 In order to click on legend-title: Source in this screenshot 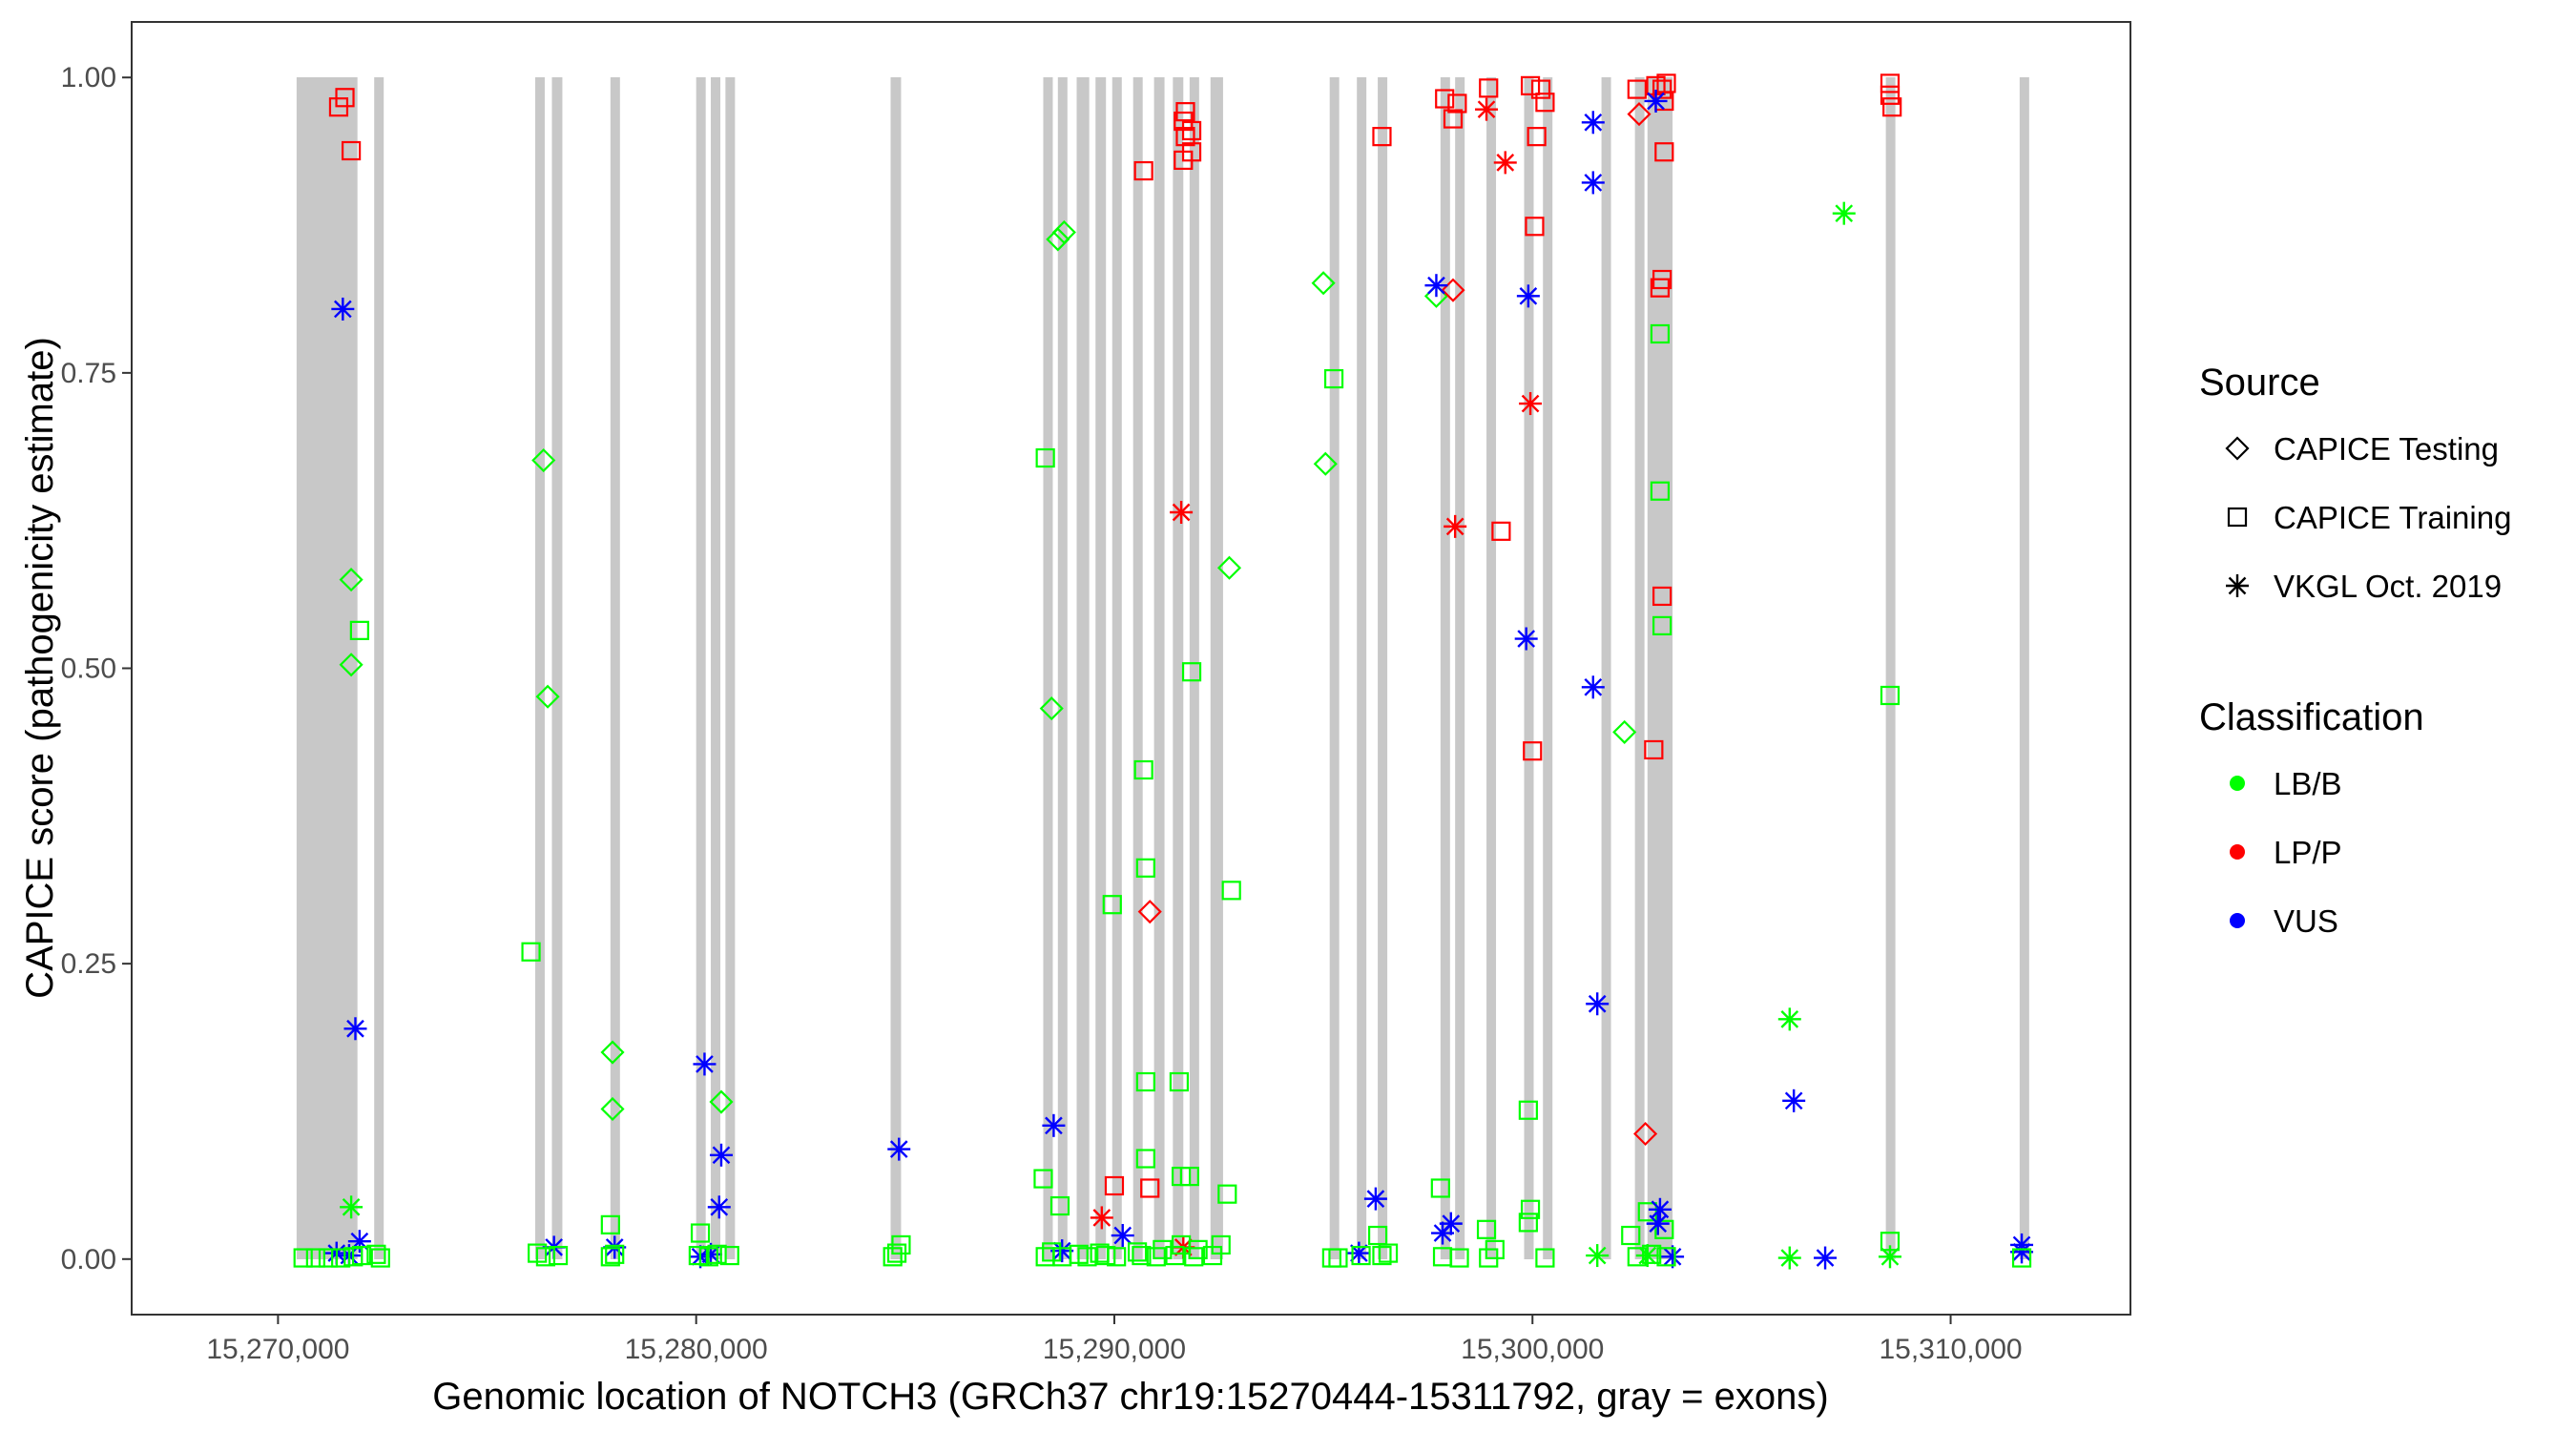, I will do `click(2259, 383)`.